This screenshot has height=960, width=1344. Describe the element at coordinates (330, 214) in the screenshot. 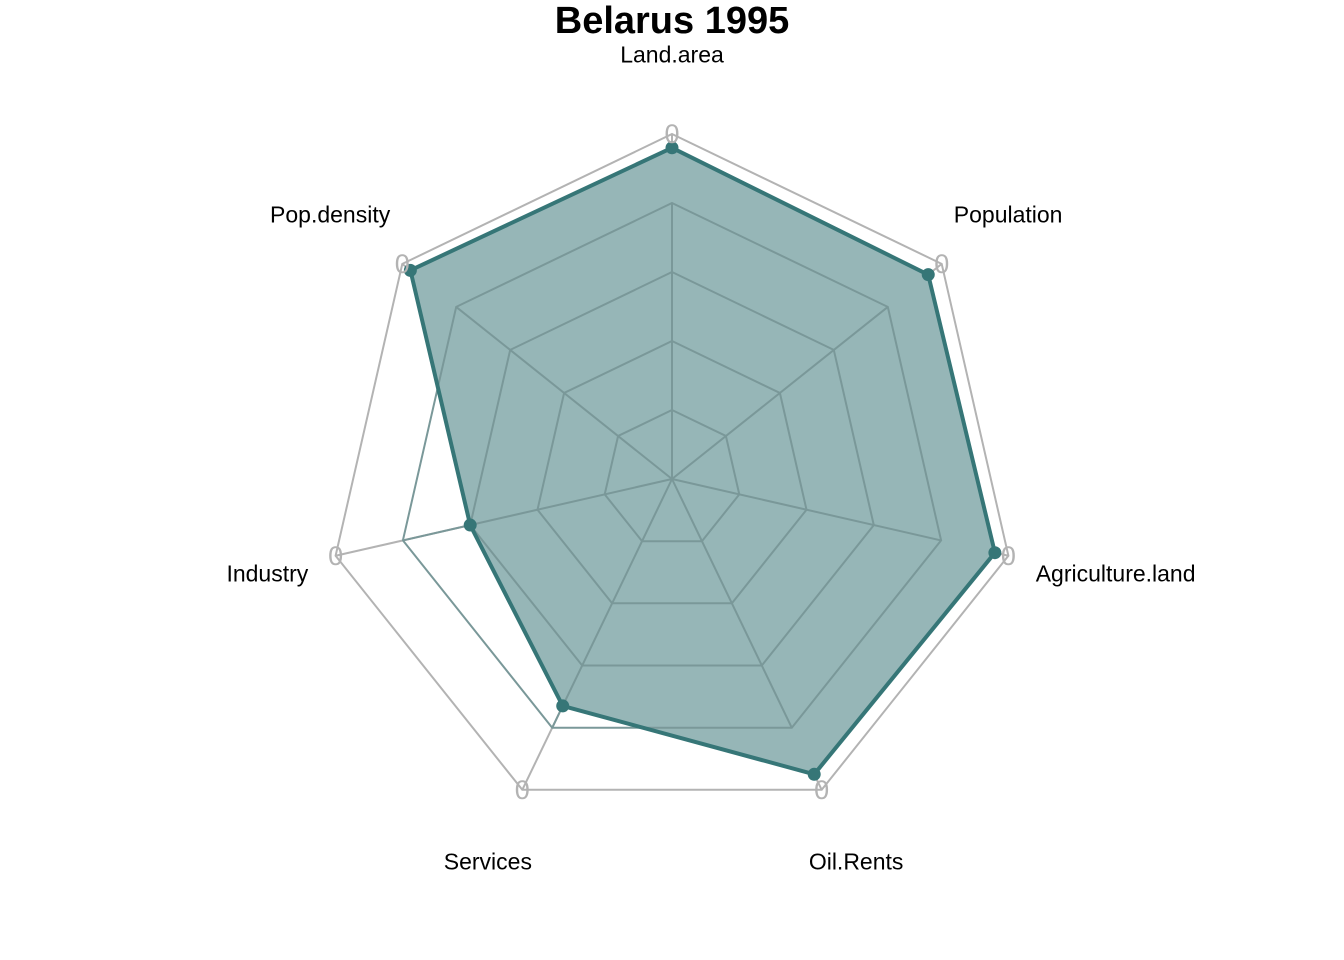

I see `axis-label-pop-density: Pop.density` at that location.